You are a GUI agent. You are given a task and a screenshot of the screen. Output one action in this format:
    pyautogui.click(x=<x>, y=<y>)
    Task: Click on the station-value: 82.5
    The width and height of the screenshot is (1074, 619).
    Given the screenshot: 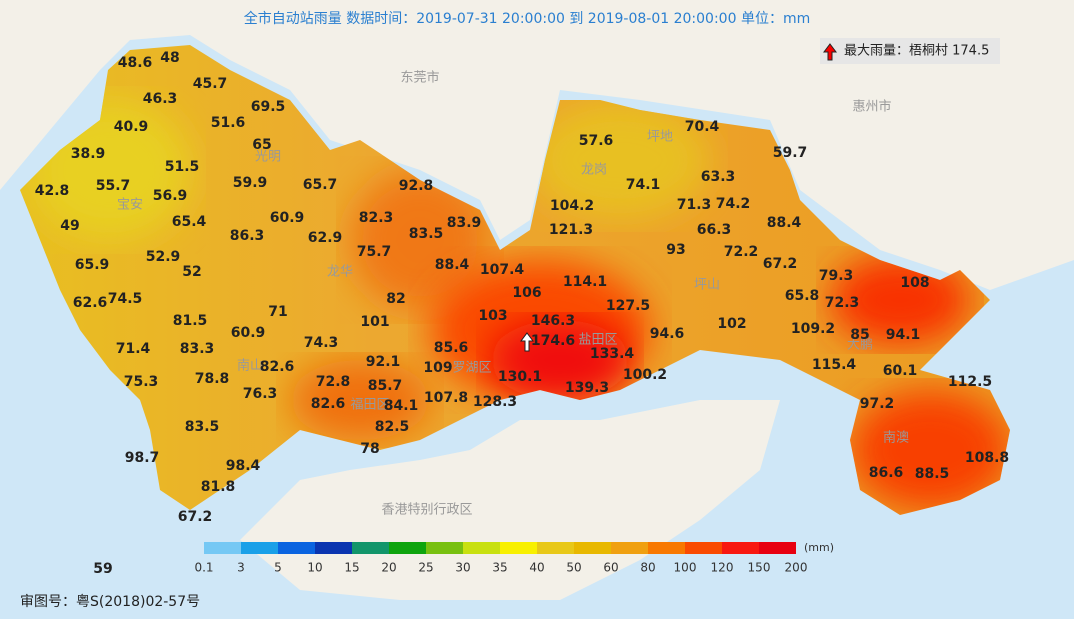 What is the action you would take?
    pyautogui.click(x=392, y=427)
    